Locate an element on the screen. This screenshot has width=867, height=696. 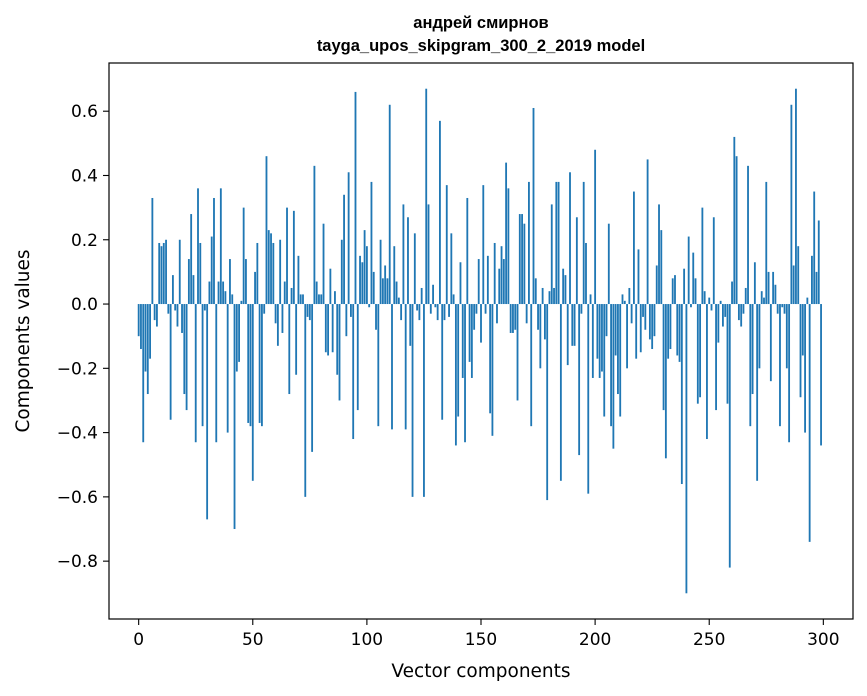
y-tick-label: −0.2 is located at coordinates (77, 369).